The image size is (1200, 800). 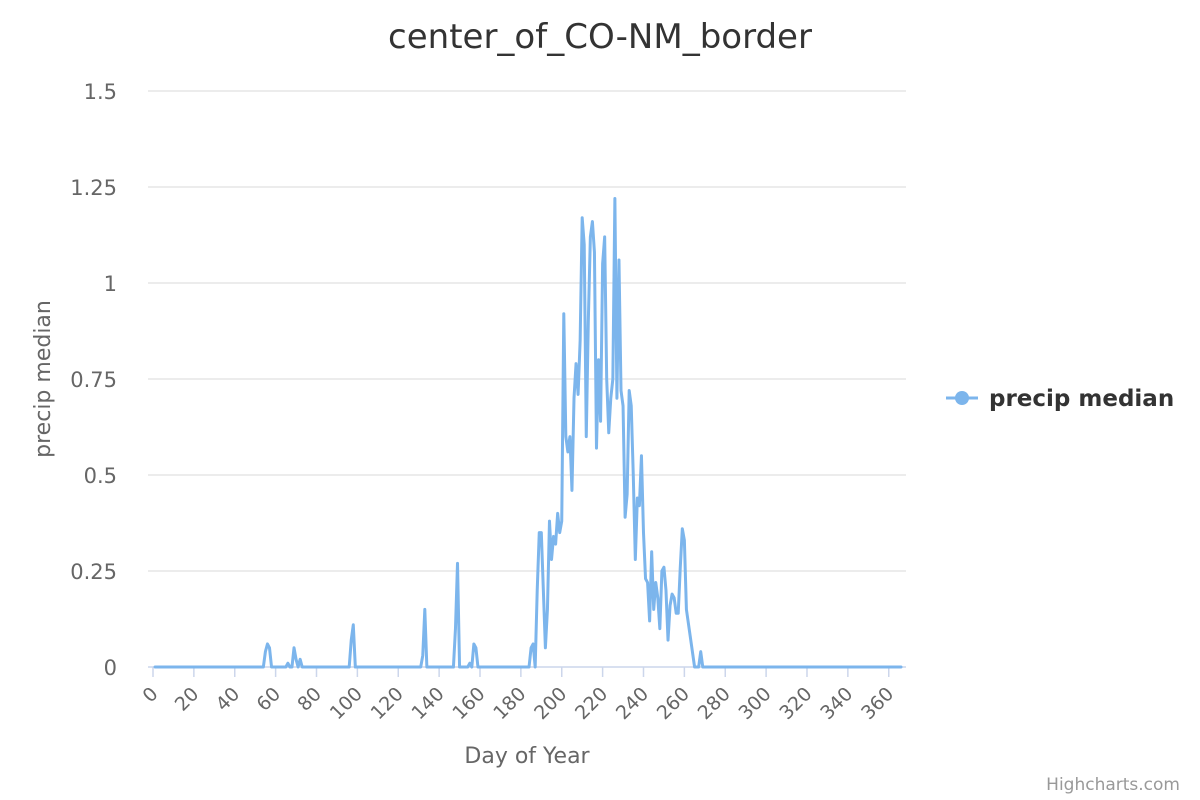 I want to click on x-tick-label: 220, so click(x=591, y=703).